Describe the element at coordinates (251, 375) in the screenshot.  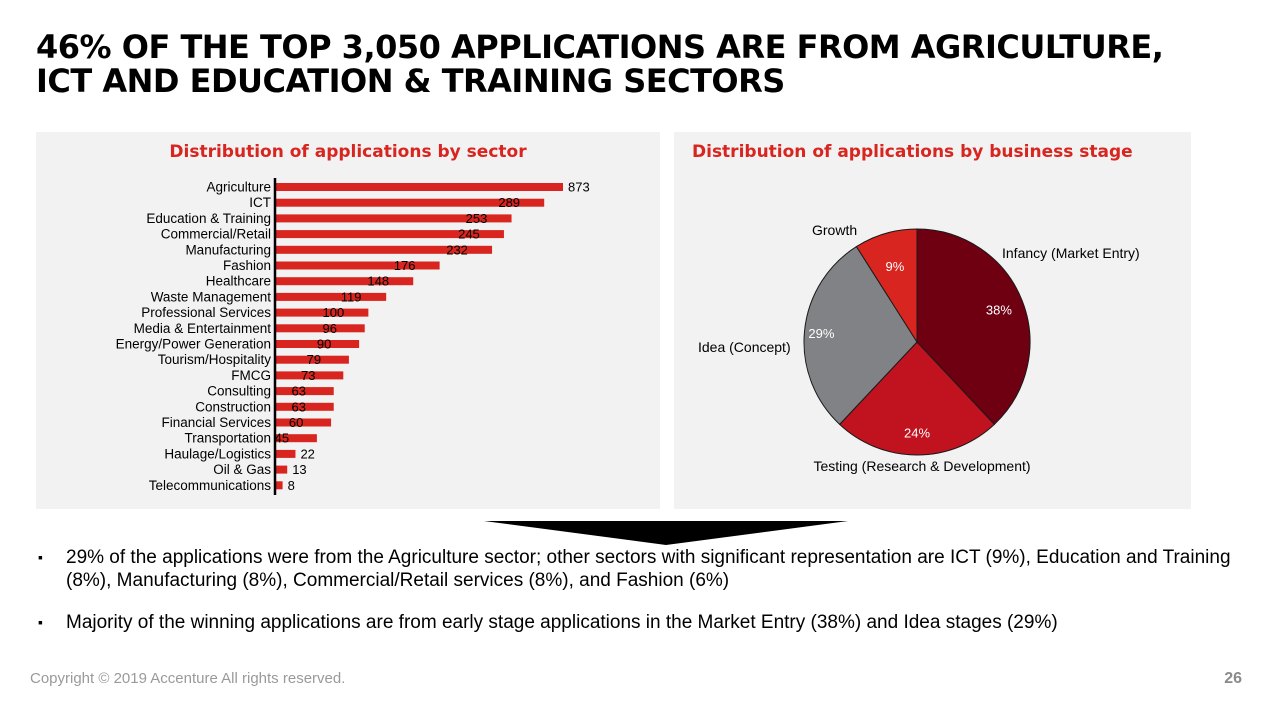
I see `sector-category-label: FMCG` at that location.